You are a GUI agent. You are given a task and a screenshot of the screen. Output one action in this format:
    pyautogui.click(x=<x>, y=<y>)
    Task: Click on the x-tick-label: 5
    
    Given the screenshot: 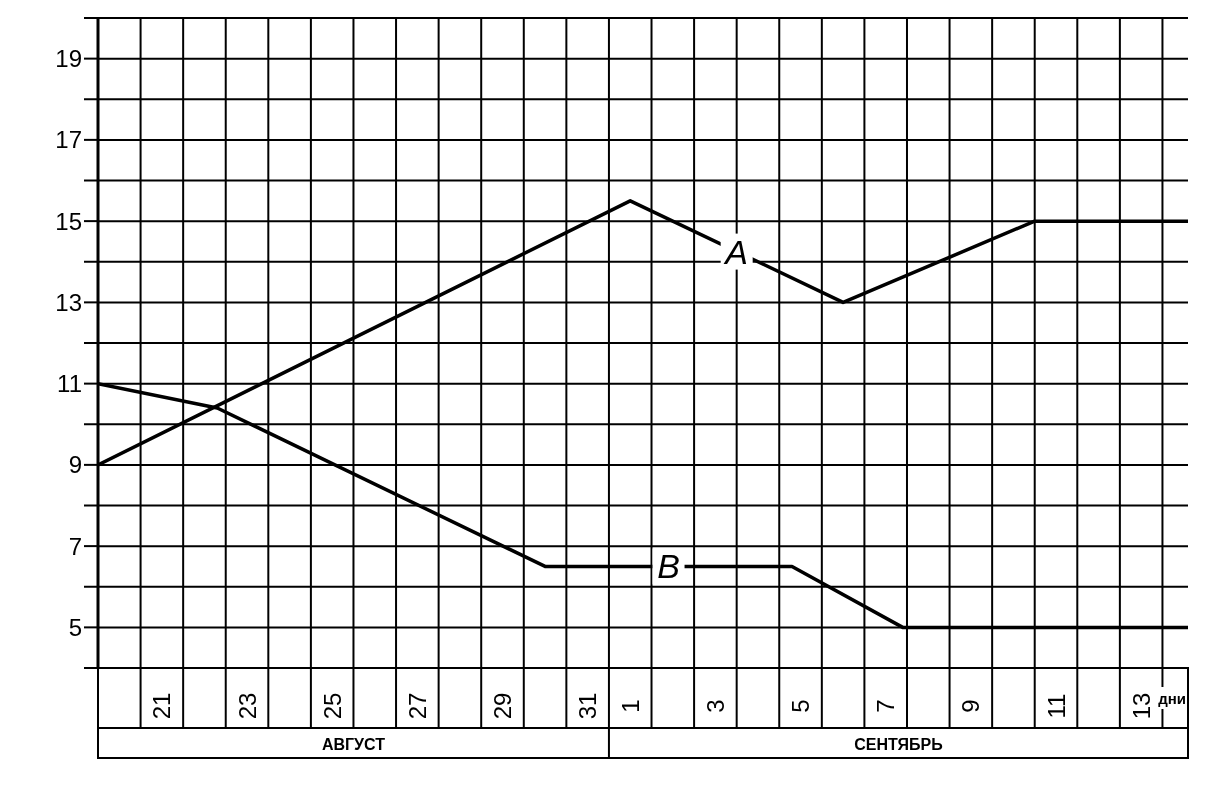 What is the action you would take?
    pyautogui.click(x=801, y=706)
    